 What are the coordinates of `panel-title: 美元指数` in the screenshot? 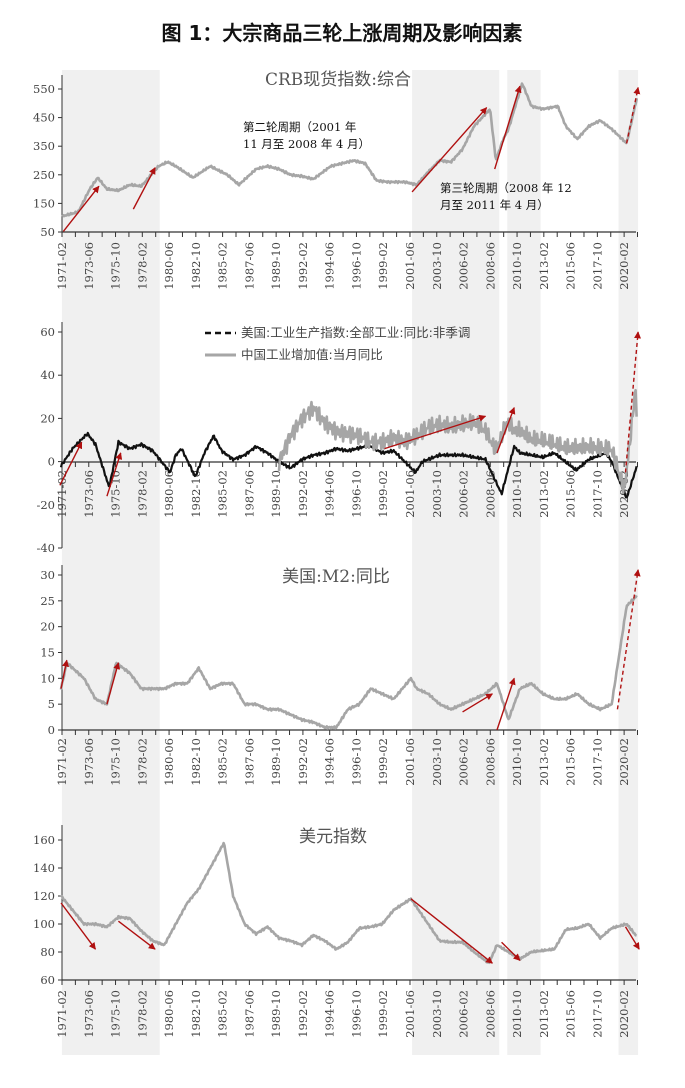 It's located at (333, 837).